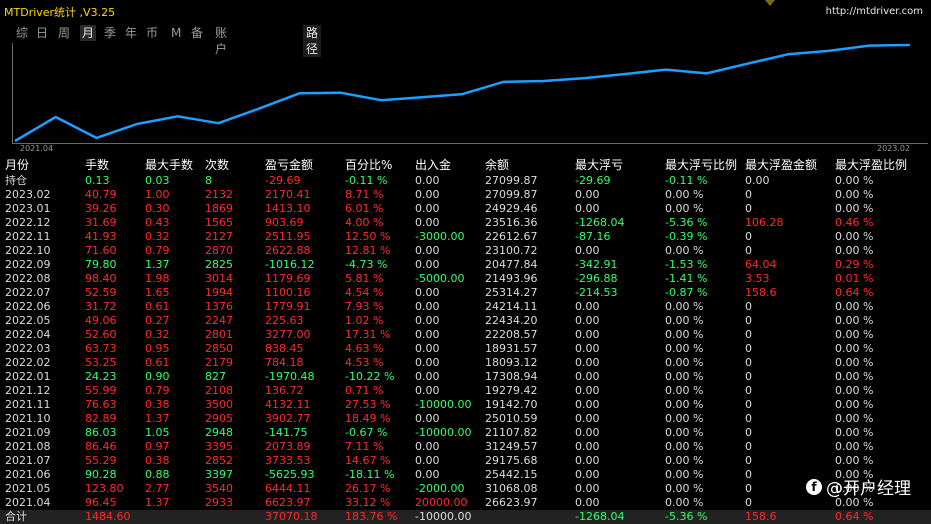  I want to click on cell: 1869, so click(219, 209).